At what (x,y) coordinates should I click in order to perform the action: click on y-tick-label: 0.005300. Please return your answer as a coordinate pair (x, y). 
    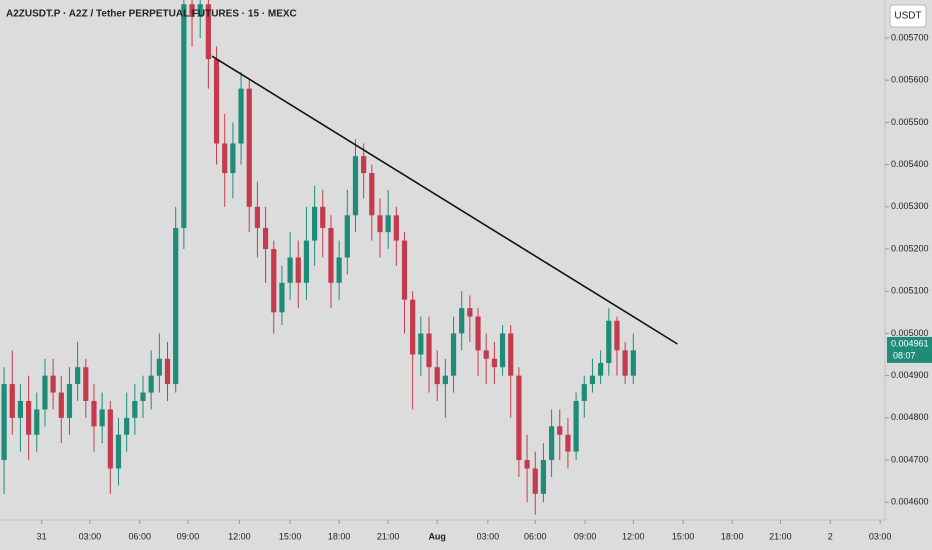
    Looking at the image, I should click on (910, 206).